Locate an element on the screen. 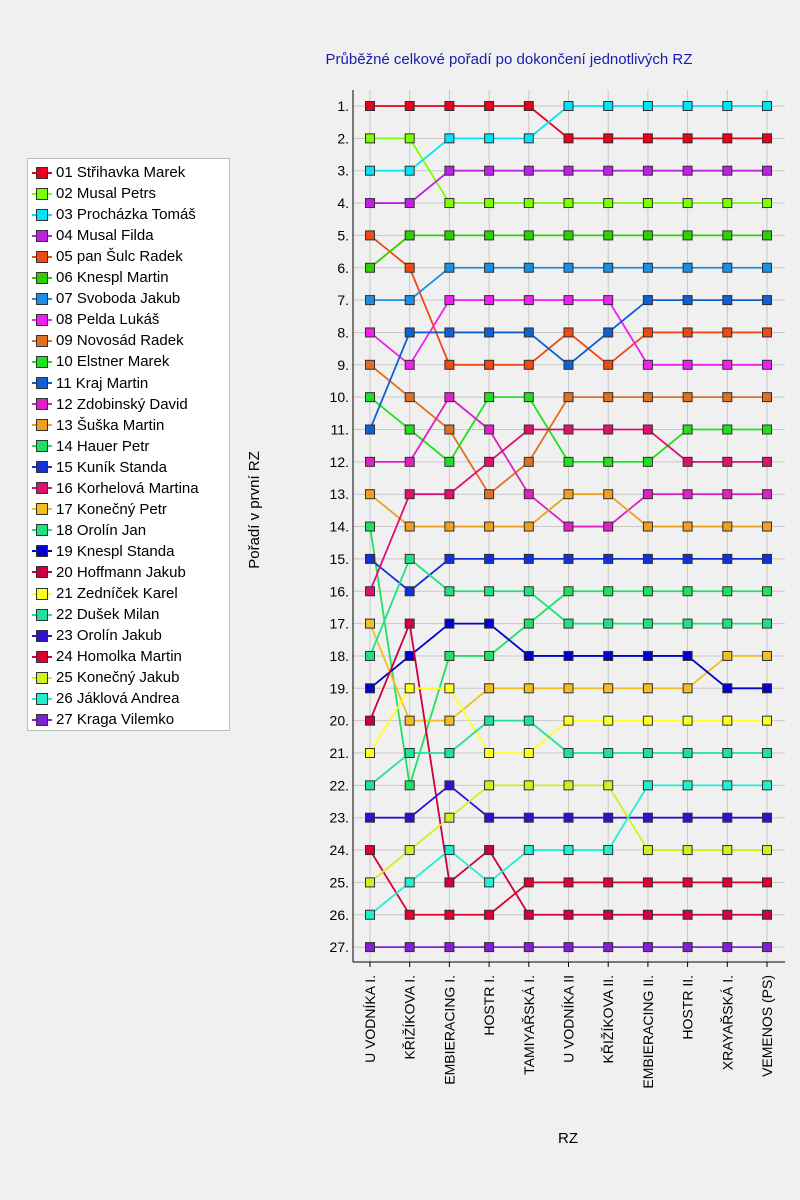 The image size is (800, 1200). legend-item: 04 Musal Filda is located at coordinates (93, 235).